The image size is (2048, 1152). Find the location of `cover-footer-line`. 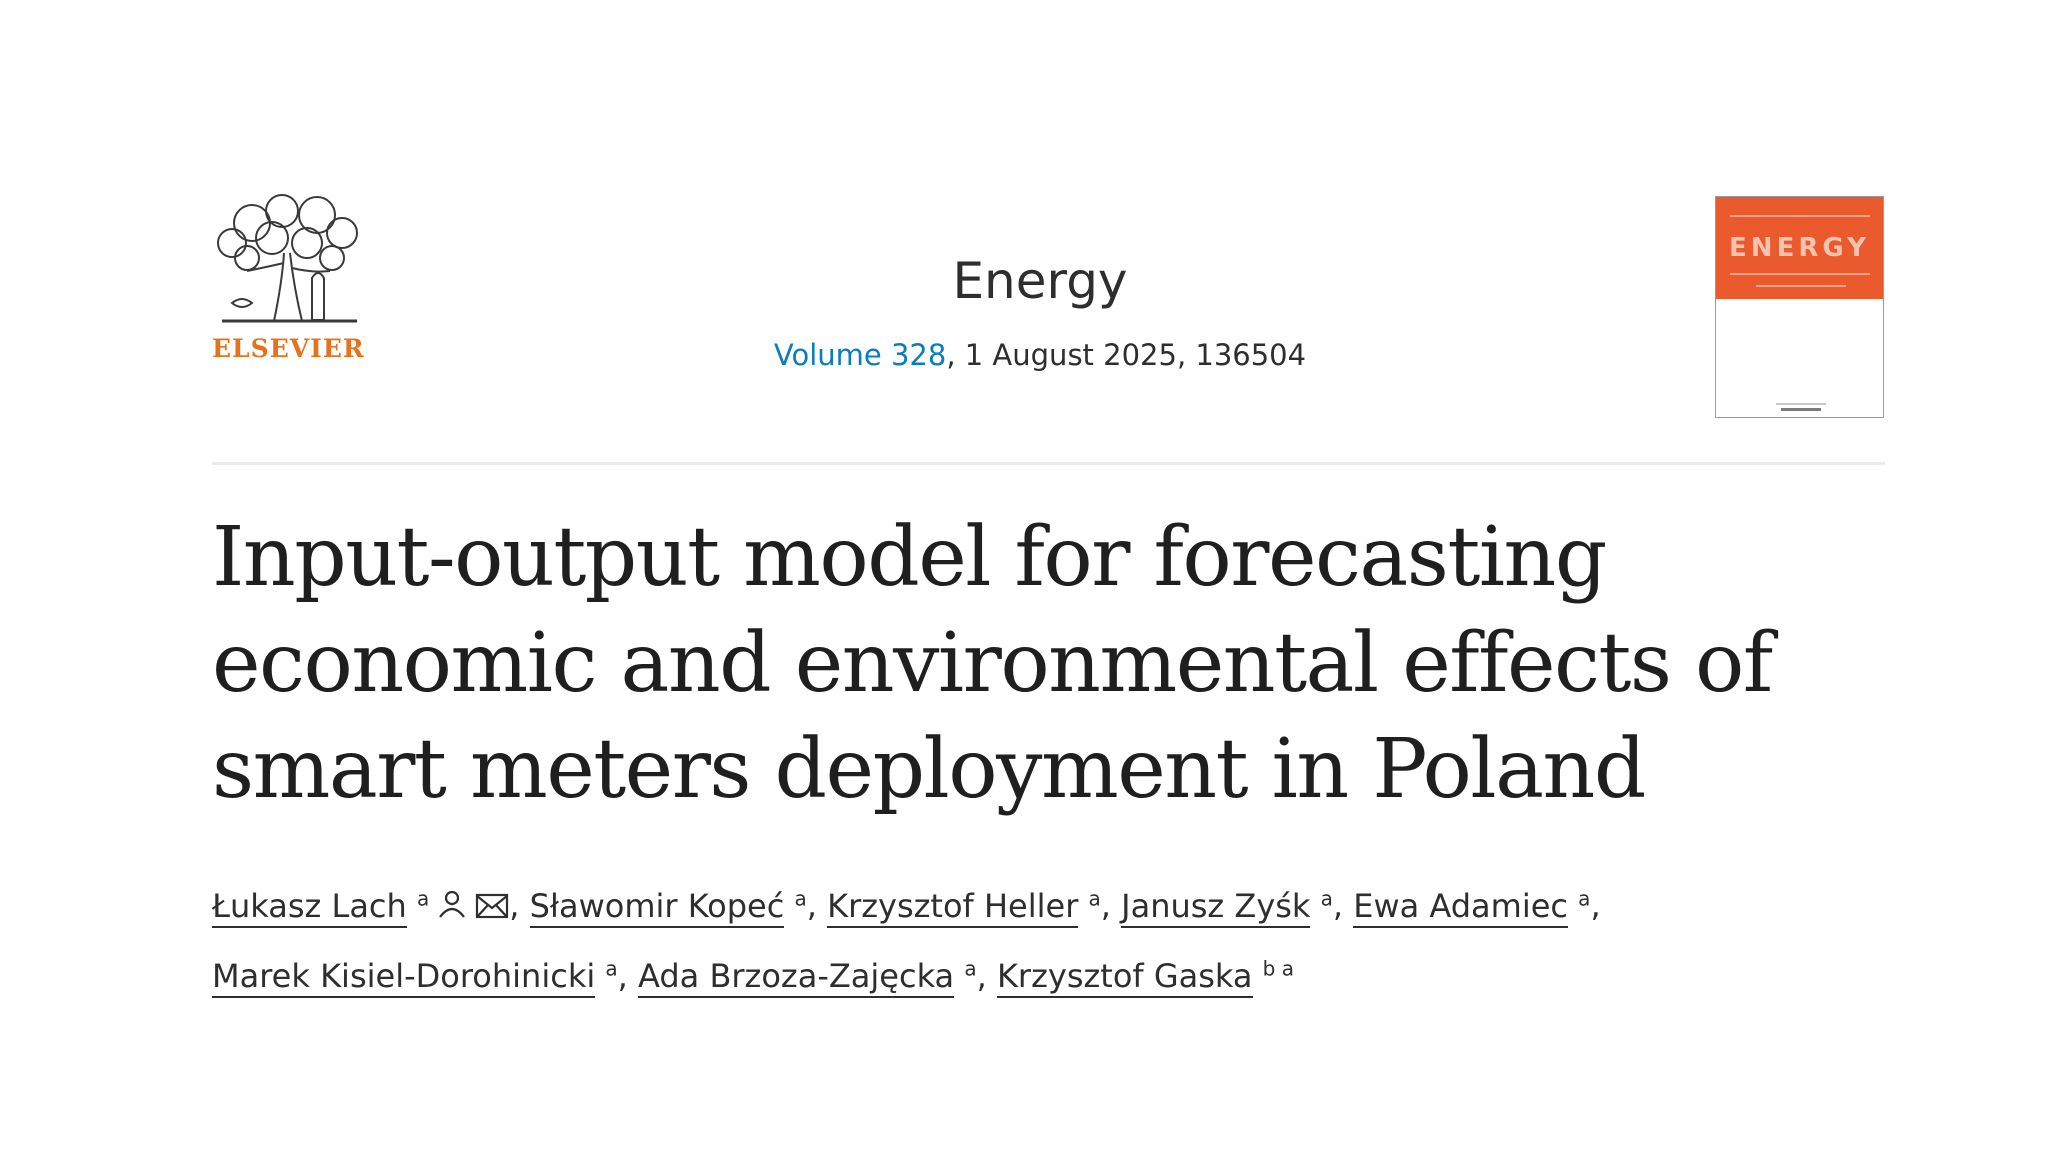

cover-footer-line is located at coordinates (1801, 404).